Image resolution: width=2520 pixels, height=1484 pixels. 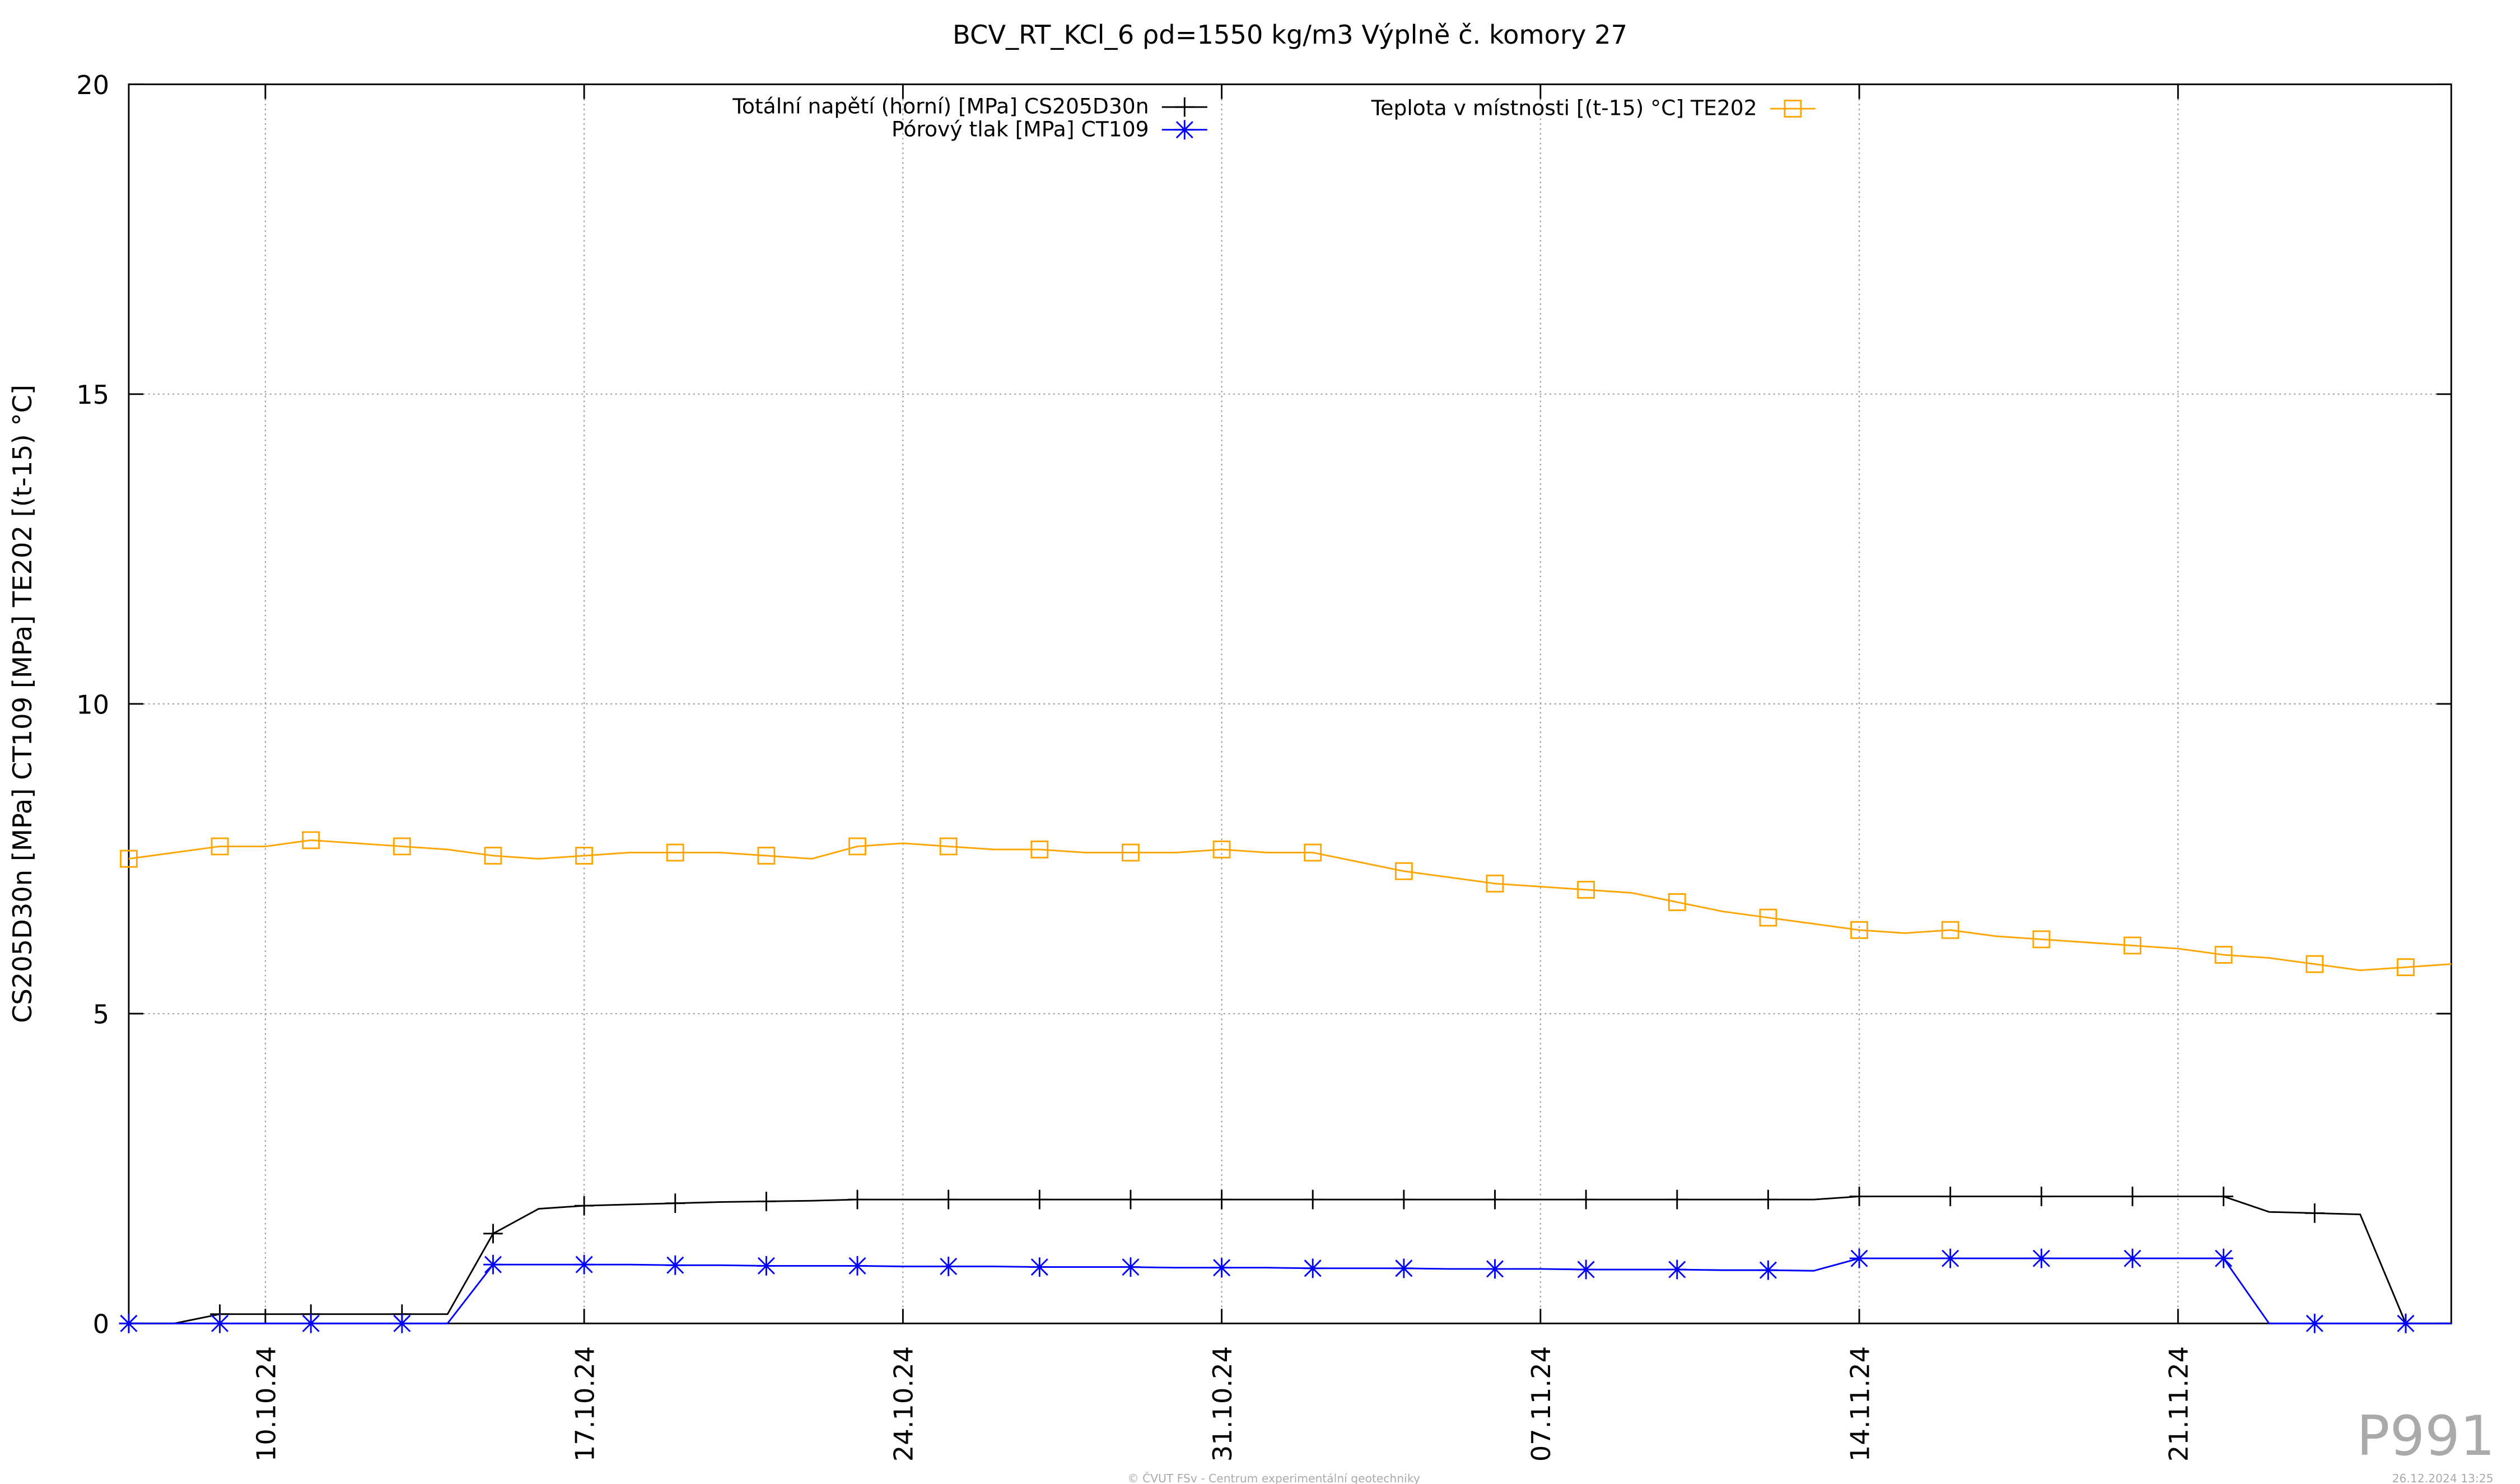 What do you see at coordinates (585, 1404) in the screenshot?
I see `x-tick-label: 17.10.24` at bounding box center [585, 1404].